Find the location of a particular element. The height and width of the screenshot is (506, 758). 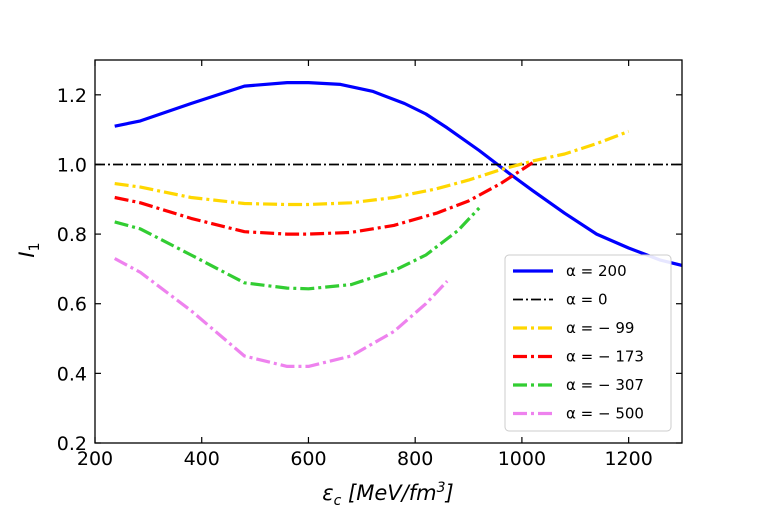

x-tick-label: 400 is located at coordinates (202, 459).